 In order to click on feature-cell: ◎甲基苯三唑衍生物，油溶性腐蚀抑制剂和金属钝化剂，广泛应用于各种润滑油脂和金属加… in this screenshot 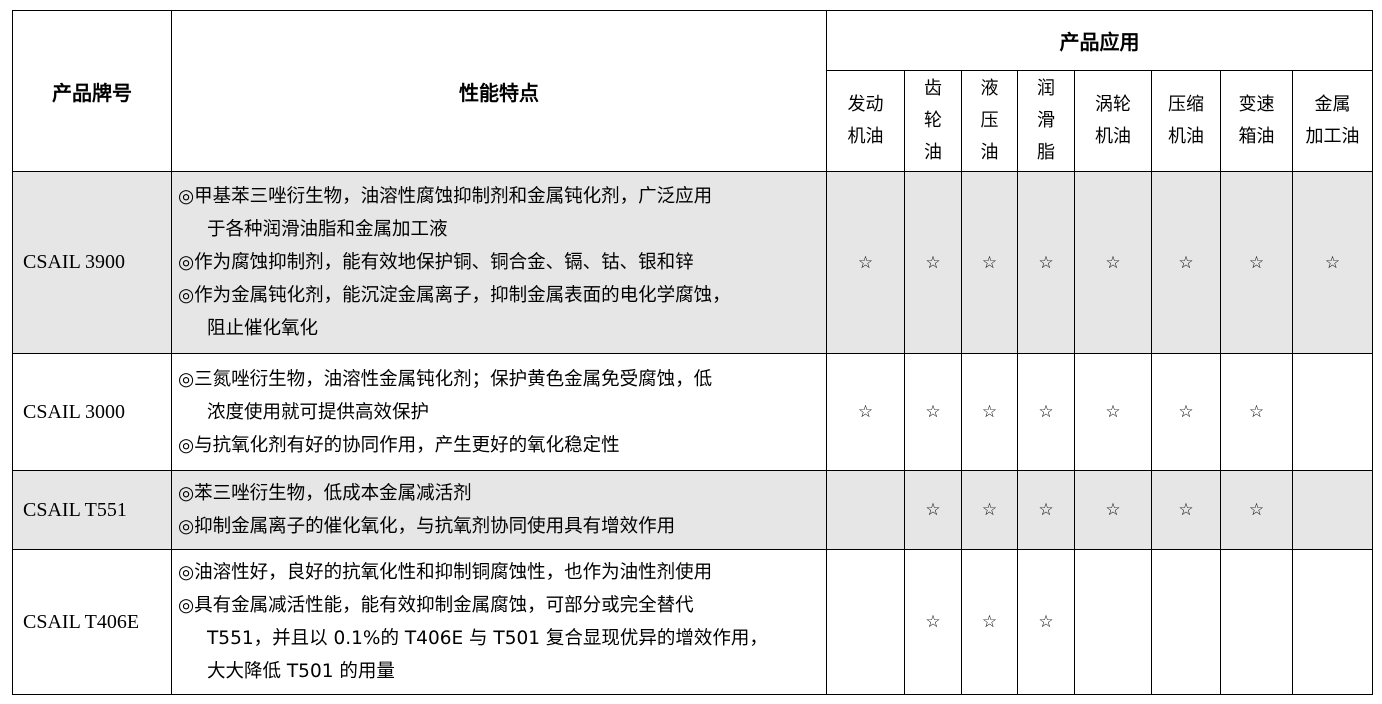, I will do `click(499, 262)`.